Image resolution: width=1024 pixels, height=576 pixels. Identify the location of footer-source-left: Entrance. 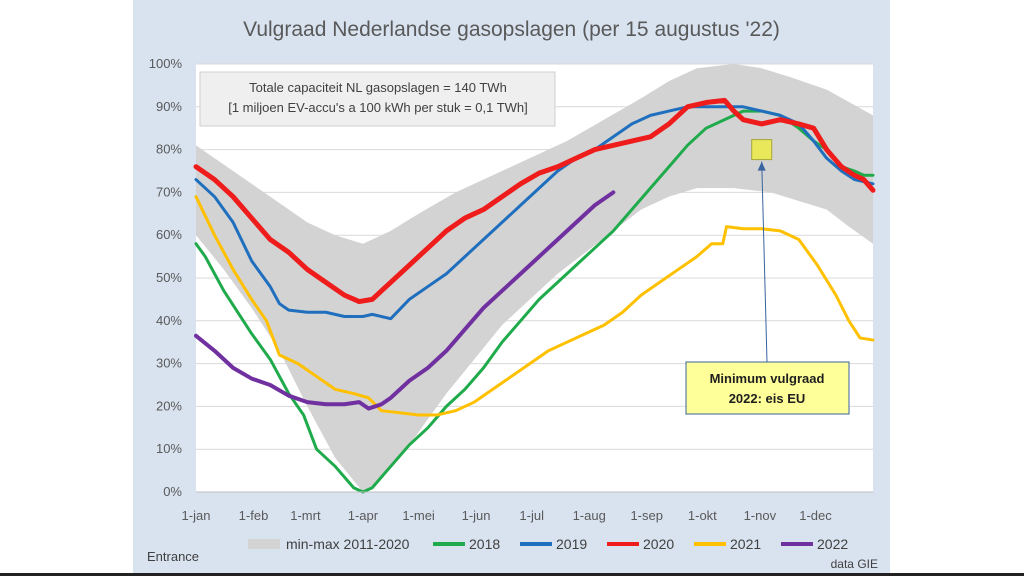
(173, 556).